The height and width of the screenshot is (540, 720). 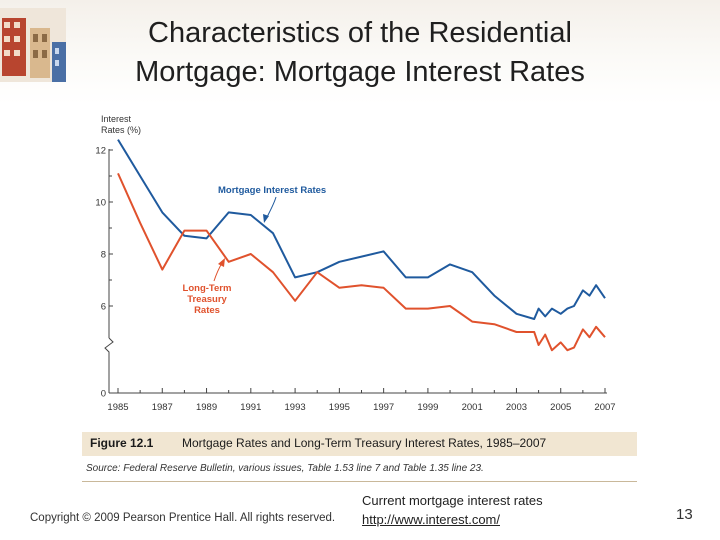 What do you see at coordinates (472, 407) in the screenshot?
I see `x-tick-label: 2001` at bounding box center [472, 407].